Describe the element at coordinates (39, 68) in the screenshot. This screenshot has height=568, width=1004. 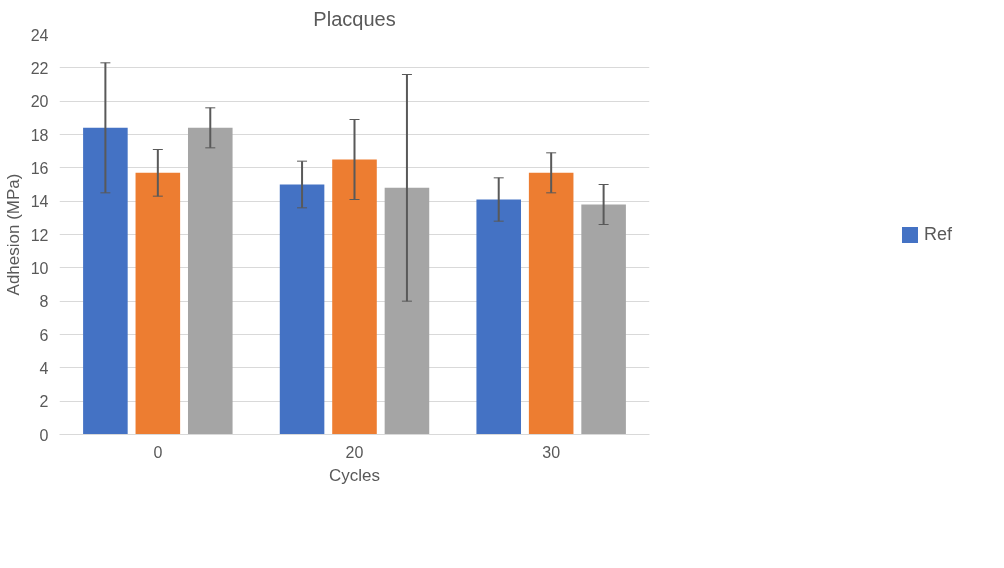
I see `y-tick-label: 22` at that location.